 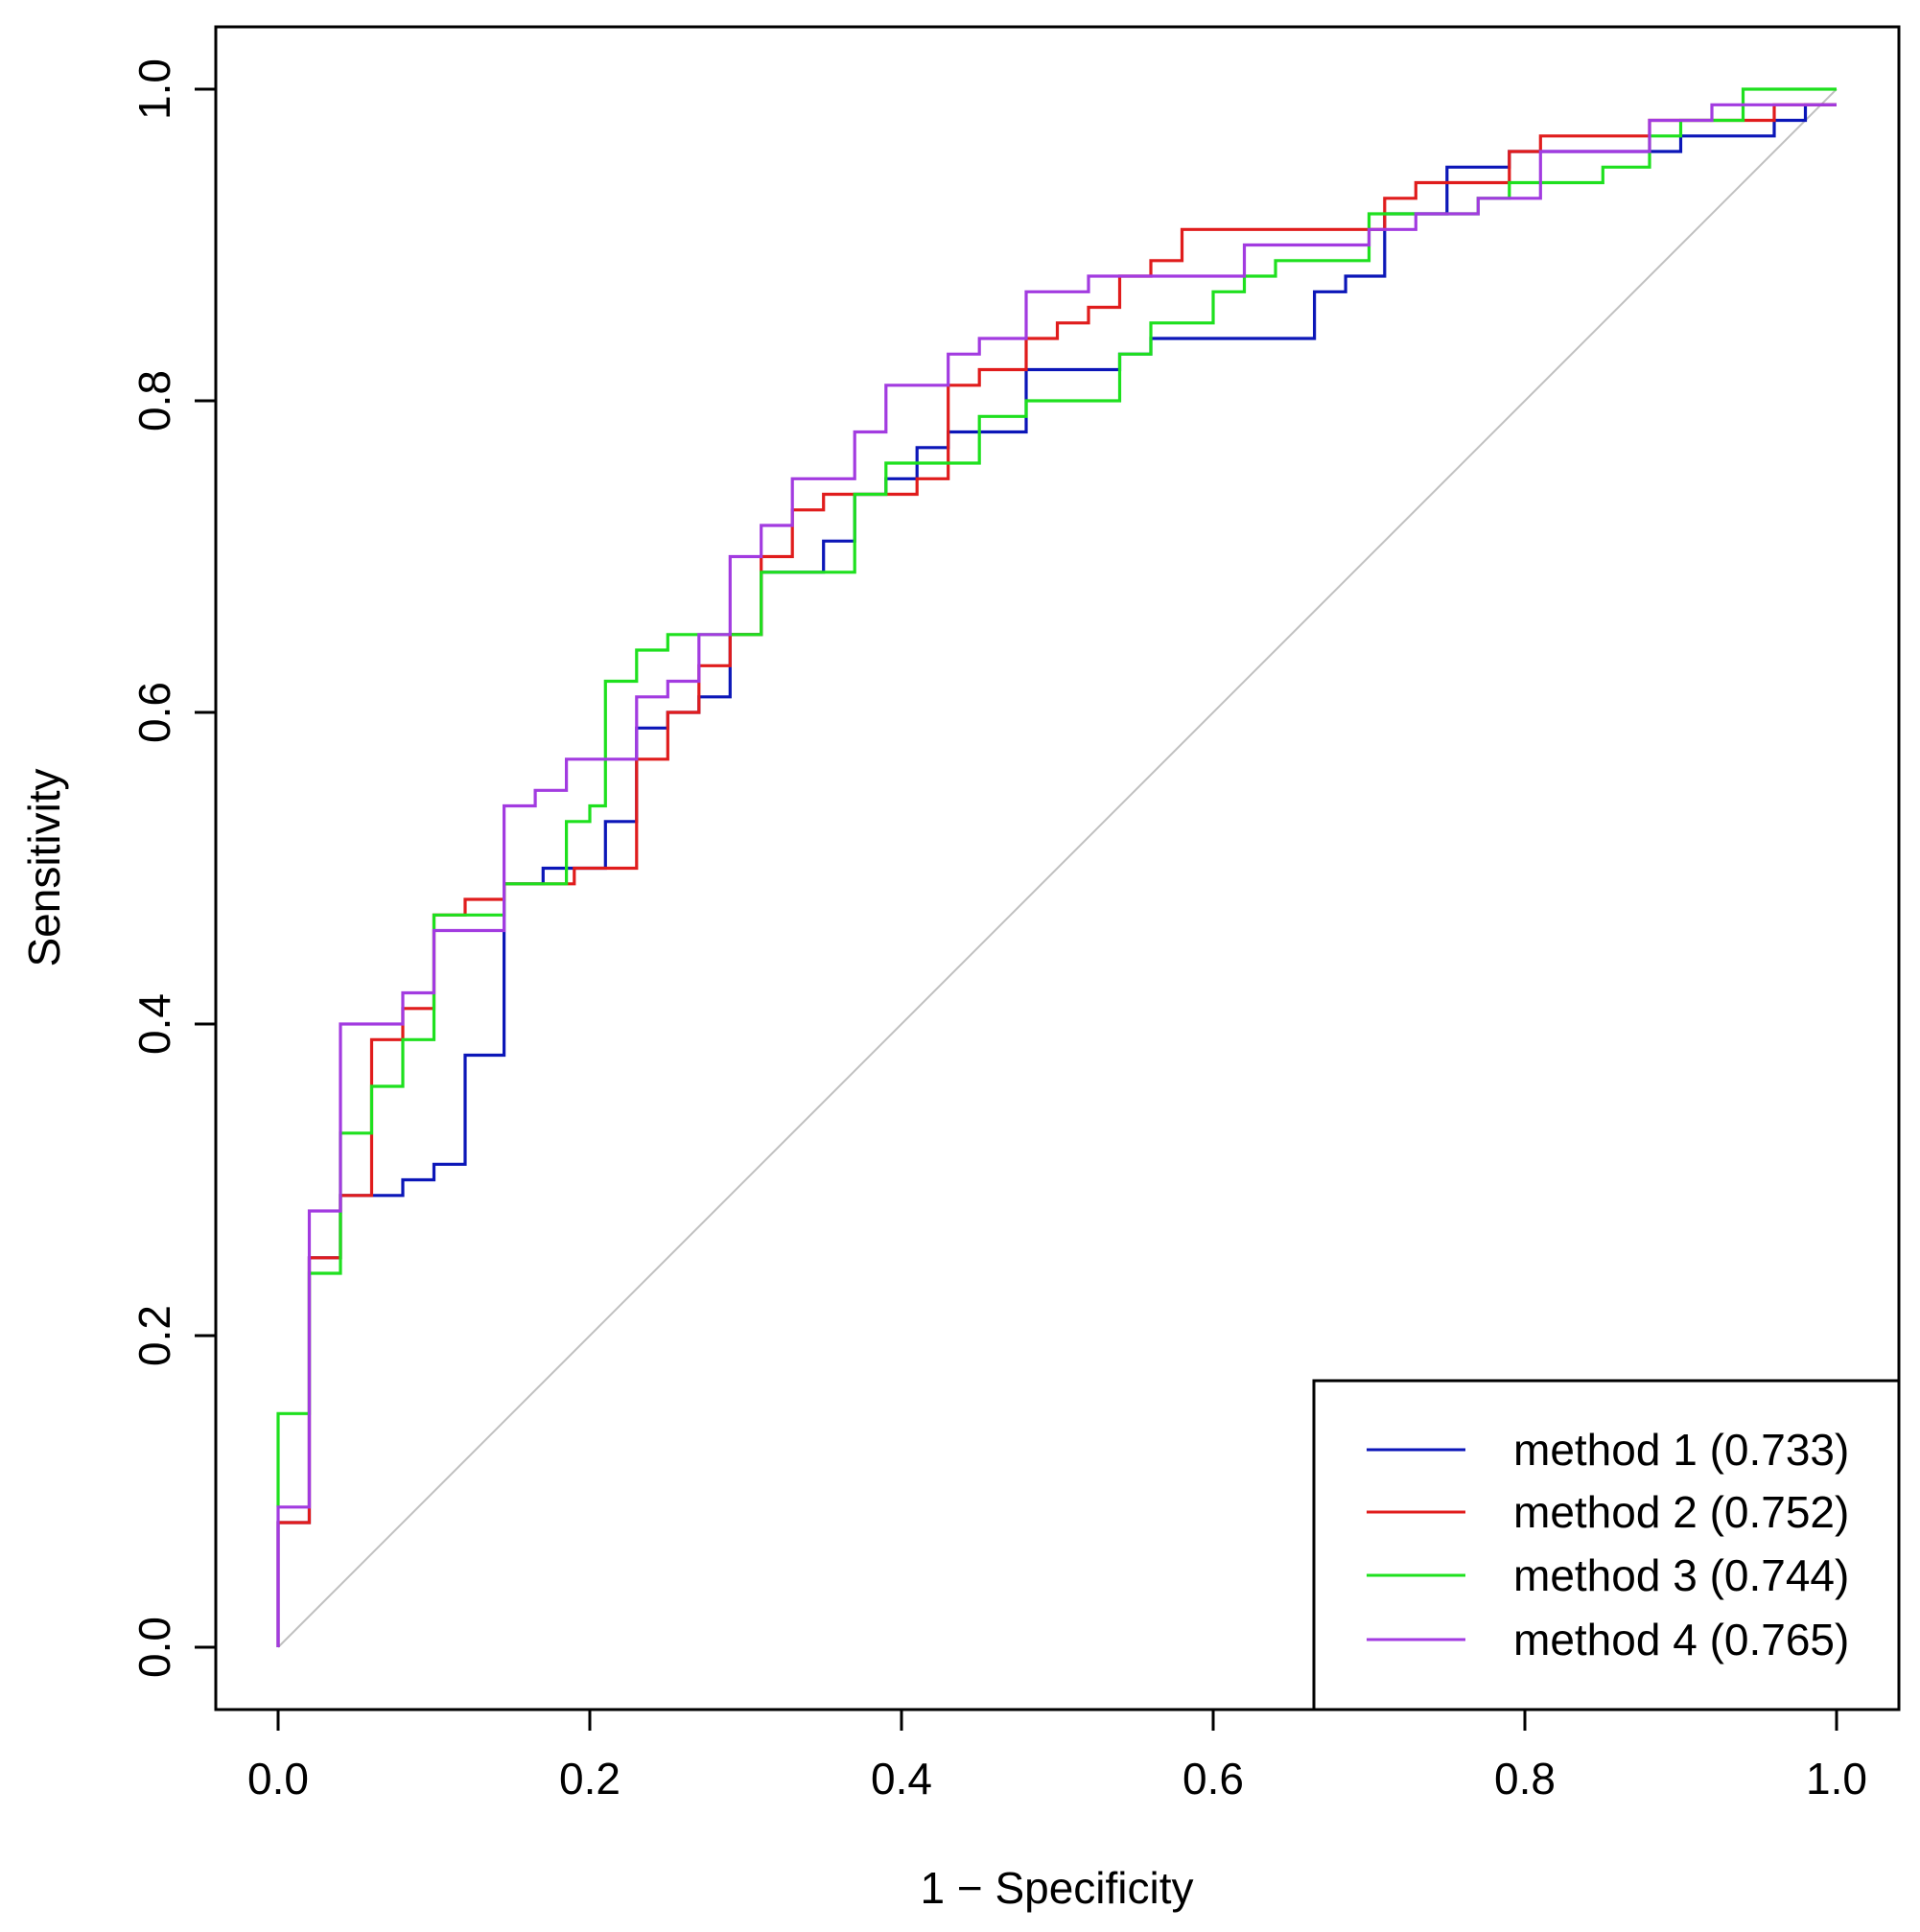 What do you see at coordinates (154, 1024) in the screenshot?
I see `y-tick-label: 0.4` at bounding box center [154, 1024].